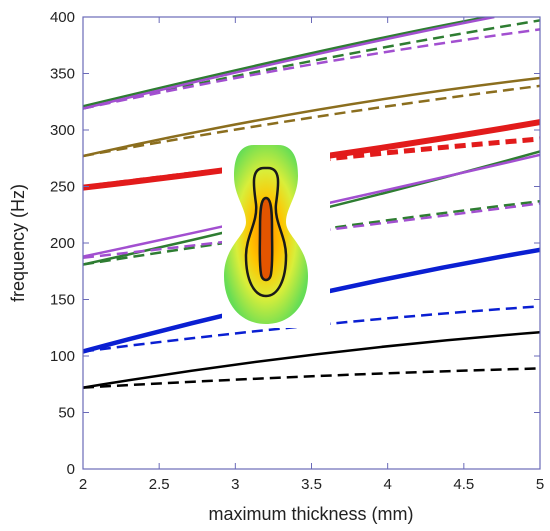  I want to click on x-tick-label: 2.5, so click(159, 484).